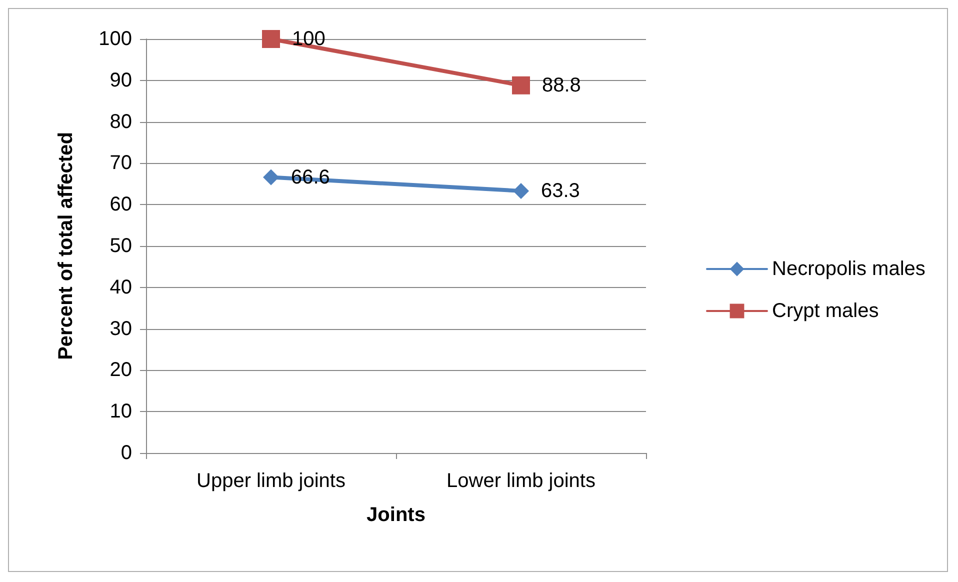  What do you see at coordinates (121, 411) in the screenshot?
I see `y-tick-label: 10` at bounding box center [121, 411].